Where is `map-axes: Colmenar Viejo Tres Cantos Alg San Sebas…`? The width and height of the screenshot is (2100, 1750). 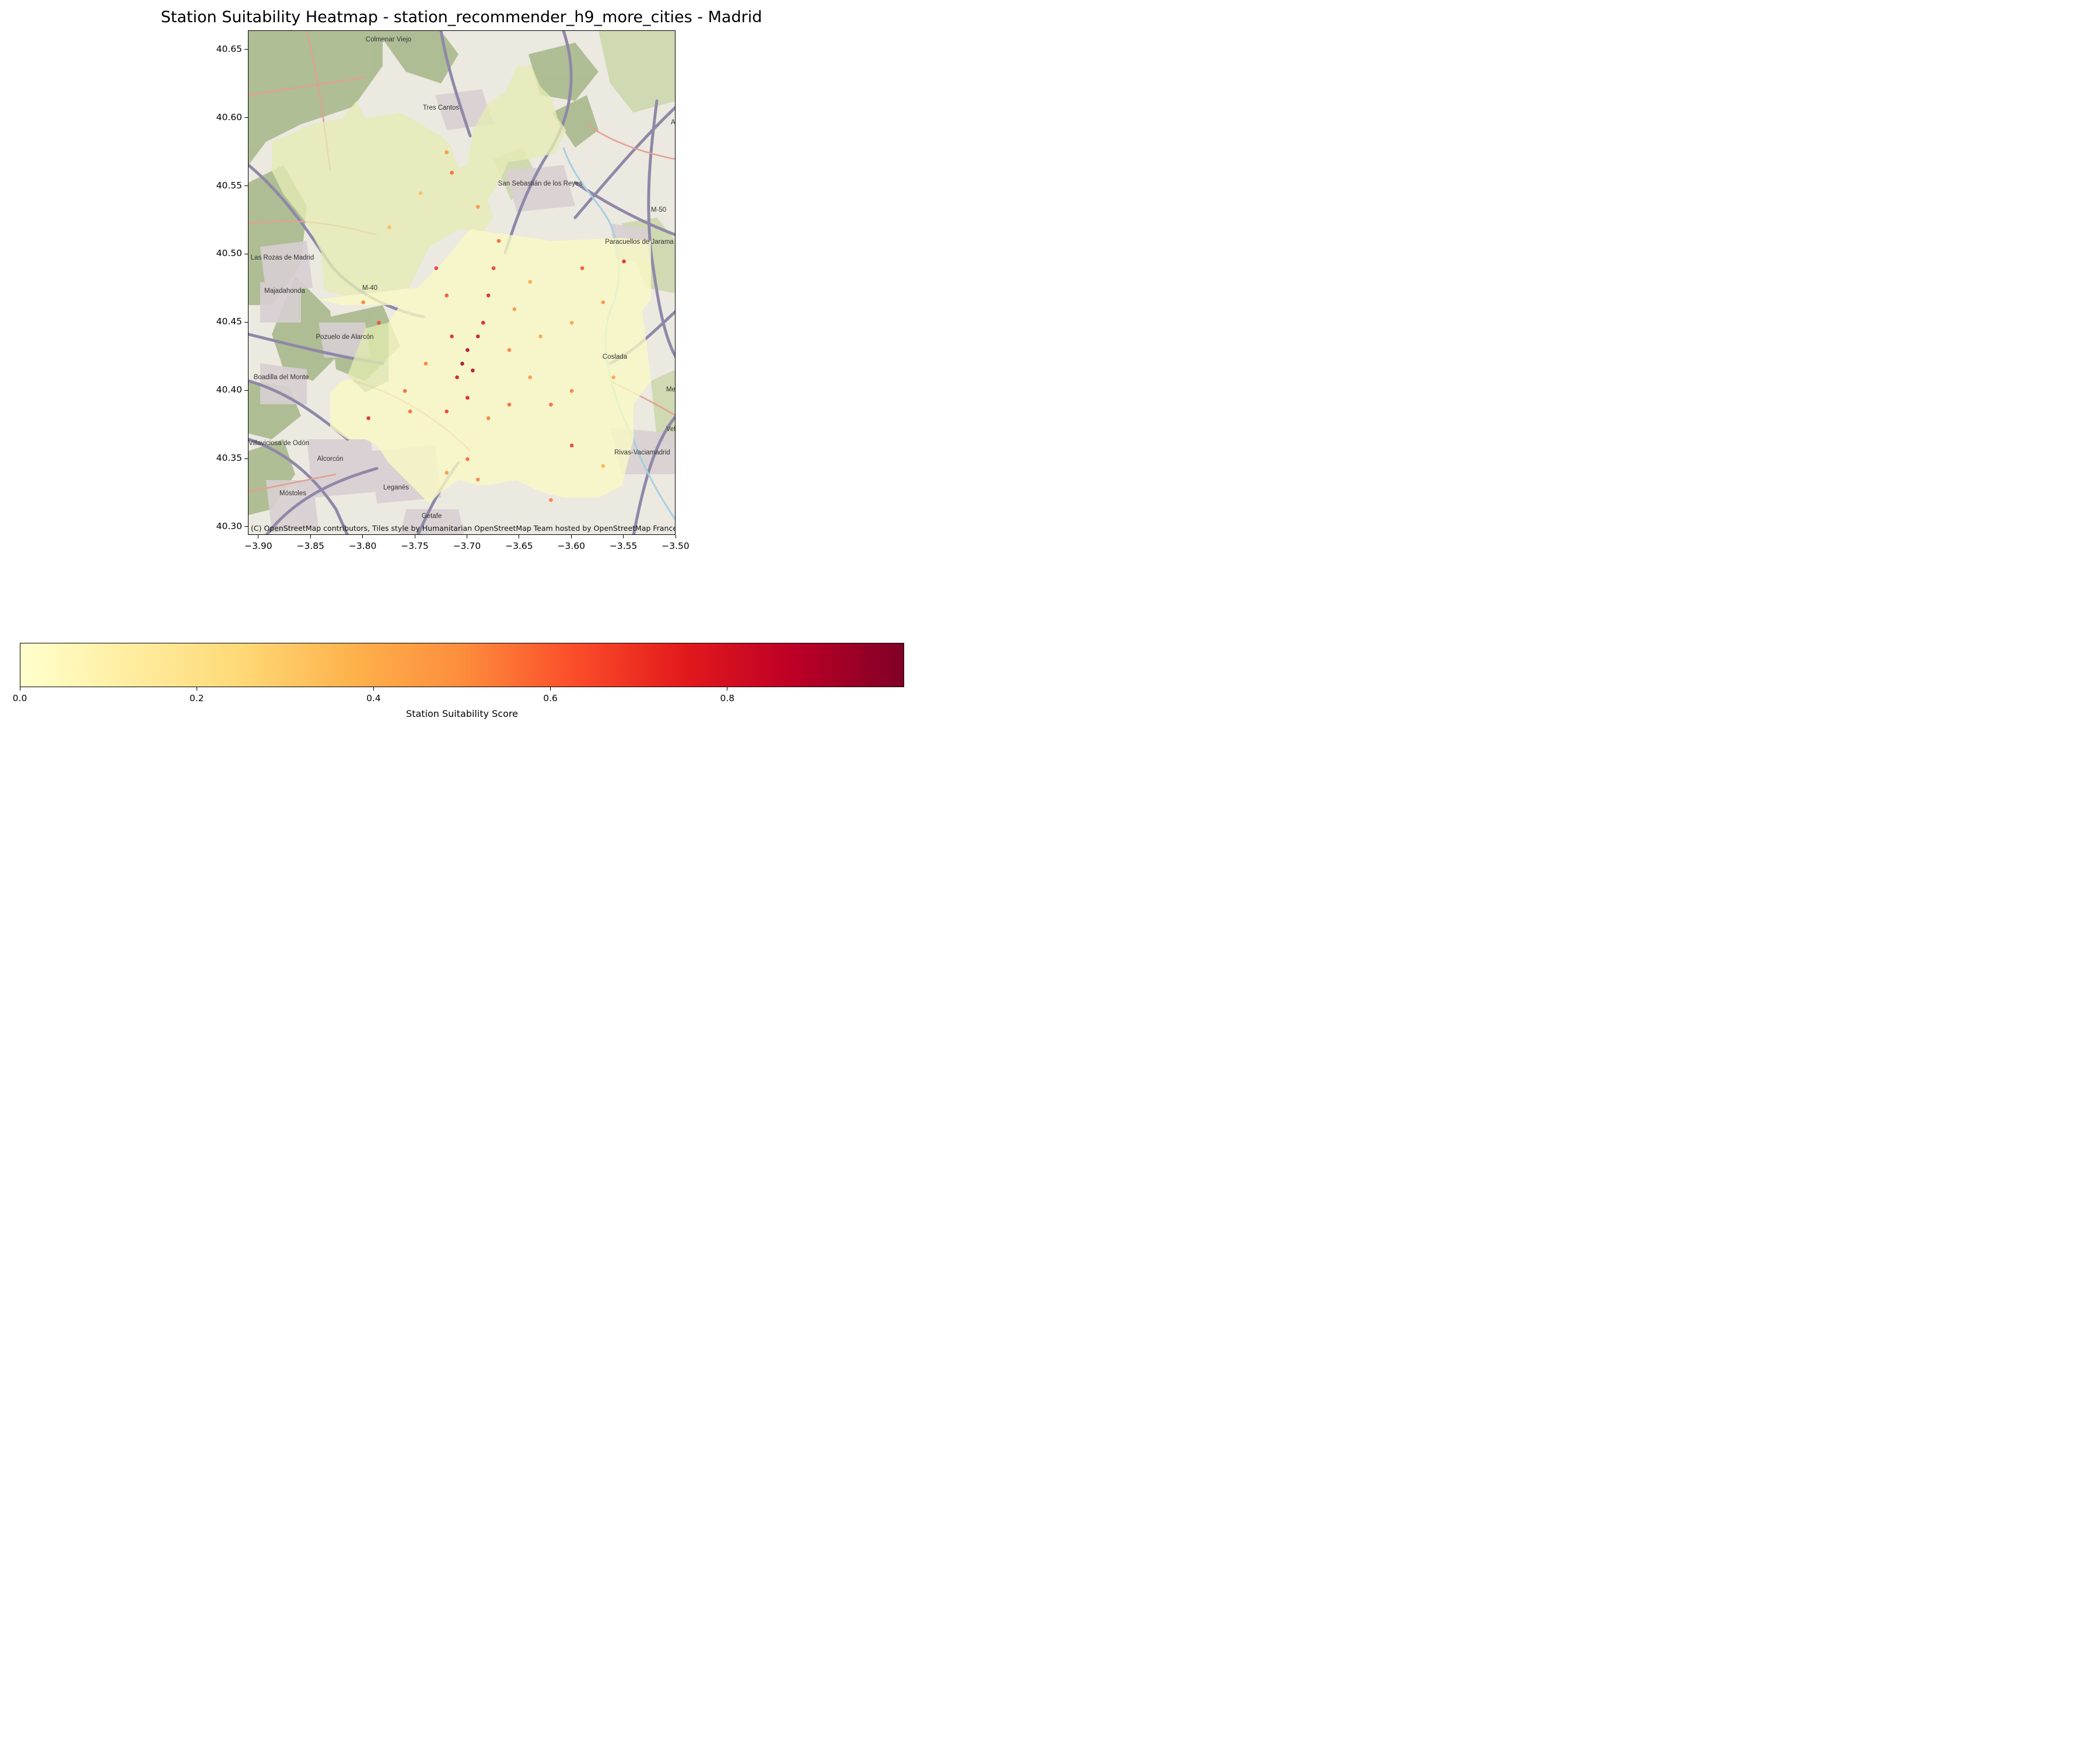
map-axes: Colmenar Viejo Tres Cantos Alg San Sebas… is located at coordinates (462, 282).